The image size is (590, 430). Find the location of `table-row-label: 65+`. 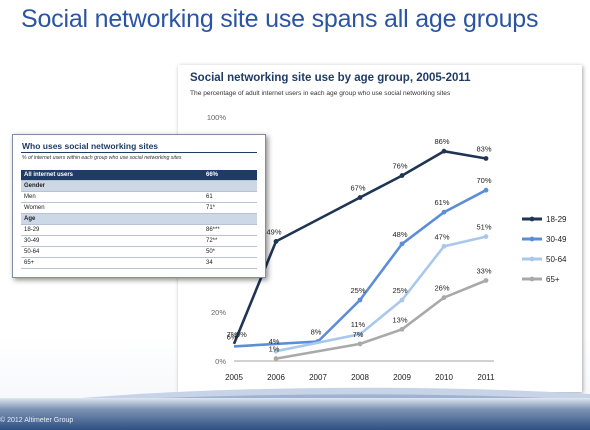

table-row-label: 65+ is located at coordinates (29, 263).